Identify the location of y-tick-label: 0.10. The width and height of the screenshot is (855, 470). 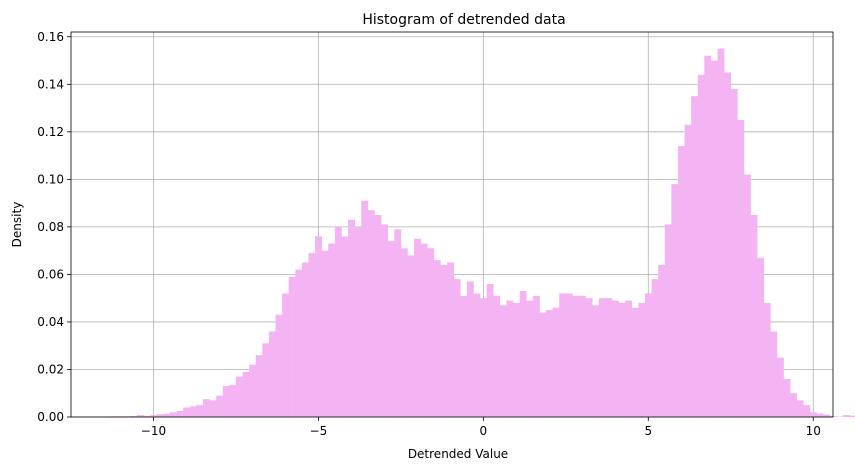
(50, 179).